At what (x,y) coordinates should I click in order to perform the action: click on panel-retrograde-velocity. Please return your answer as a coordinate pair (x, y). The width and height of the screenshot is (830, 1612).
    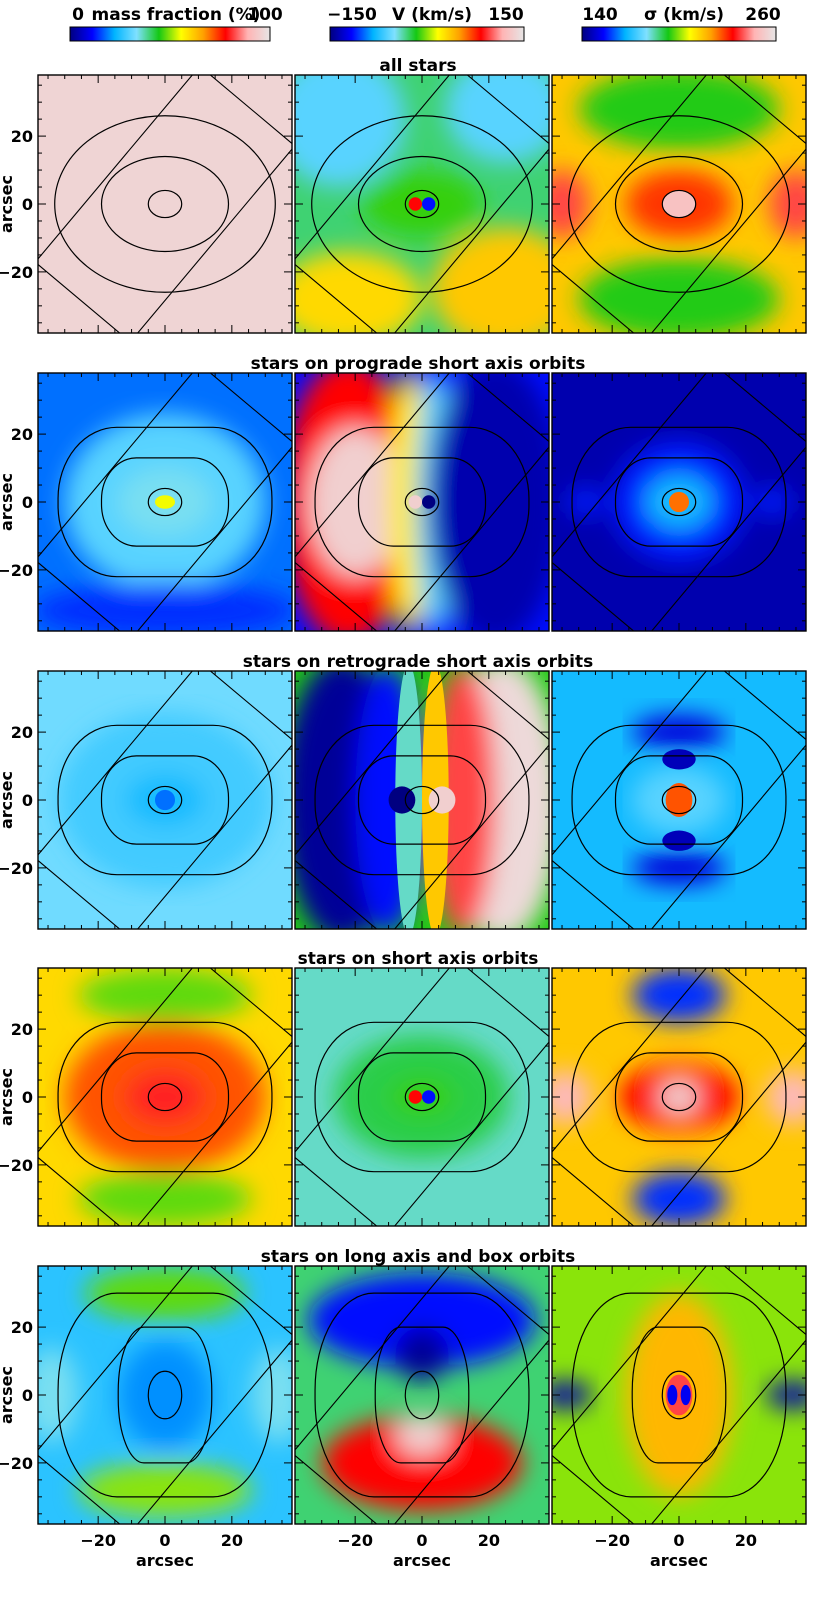
    Looking at the image, I should click on (422, 800).